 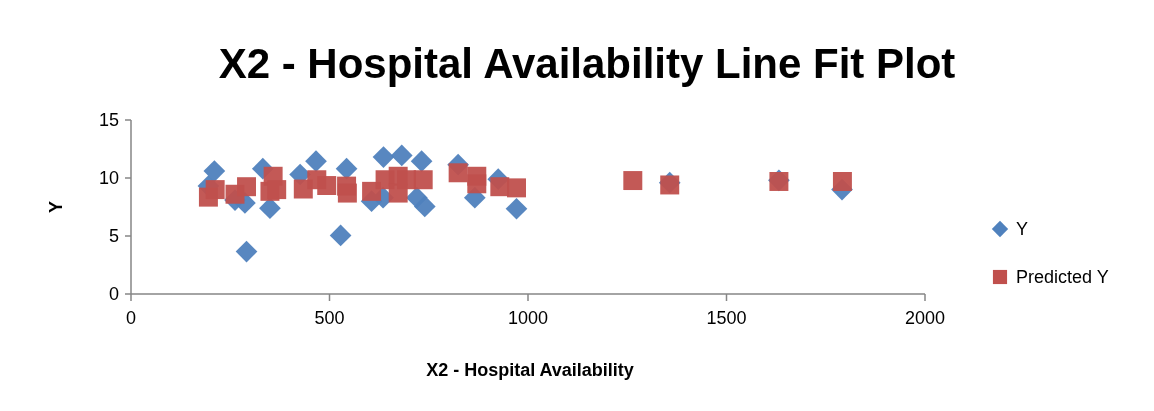 I want to click on chart-title: X2 - Hospital Availability Line Fit Plot, so click(x=587, y=63).